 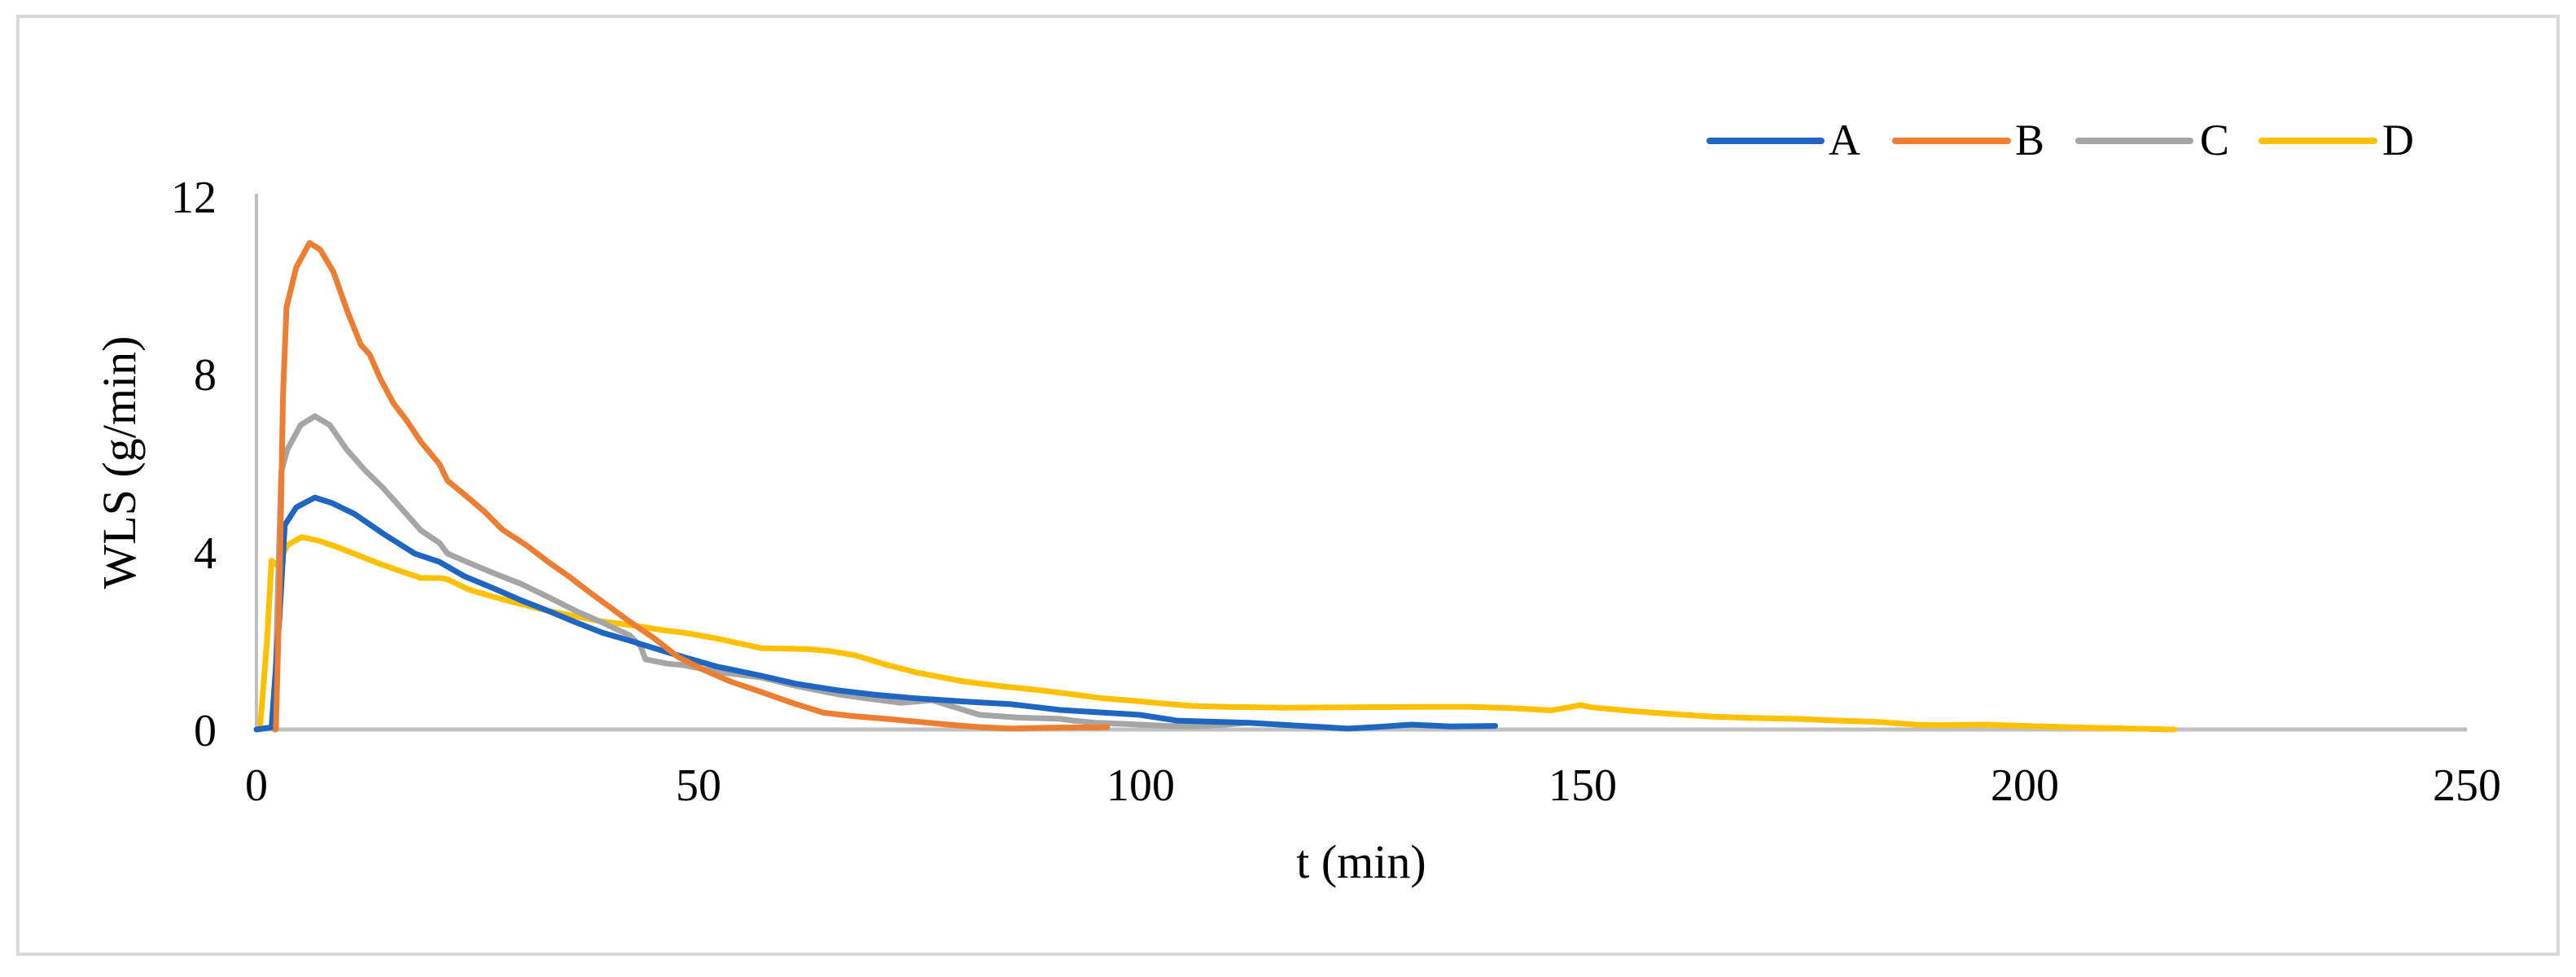 I want to click on x-tick-label: 150, so click(x=1583, y=786).